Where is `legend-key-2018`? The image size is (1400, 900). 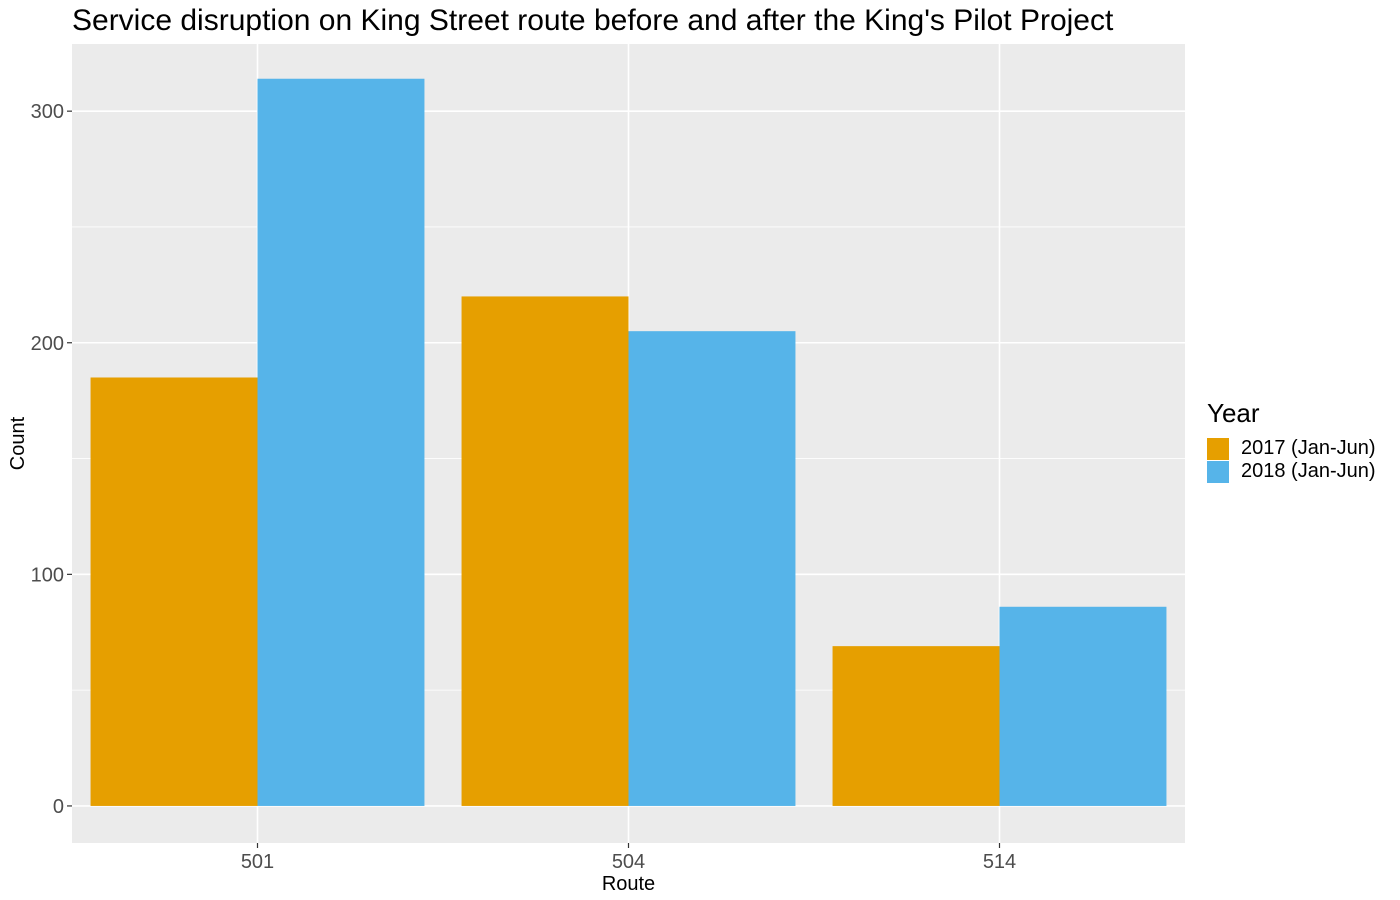 legend-key-2018 is located at coordinates (1218, 471).